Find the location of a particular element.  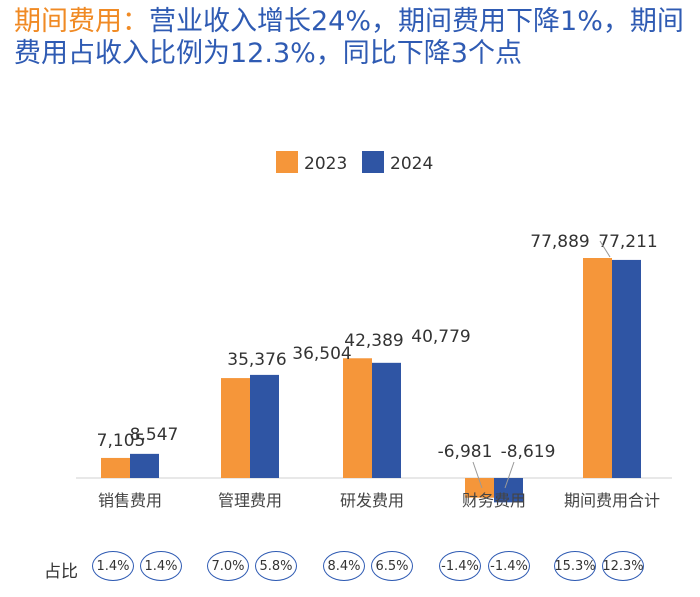

data-label-2023-0: 7,105 is located at coordinates (121, 441).